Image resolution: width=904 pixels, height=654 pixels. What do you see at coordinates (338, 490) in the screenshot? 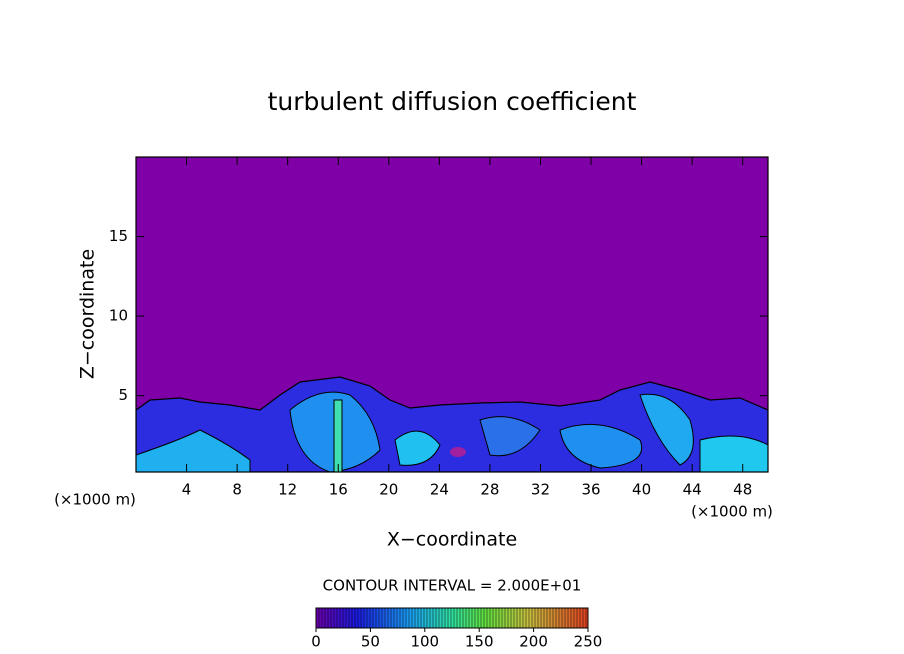
I see `x-tick-label: 16` at bounding box center [338, 490].